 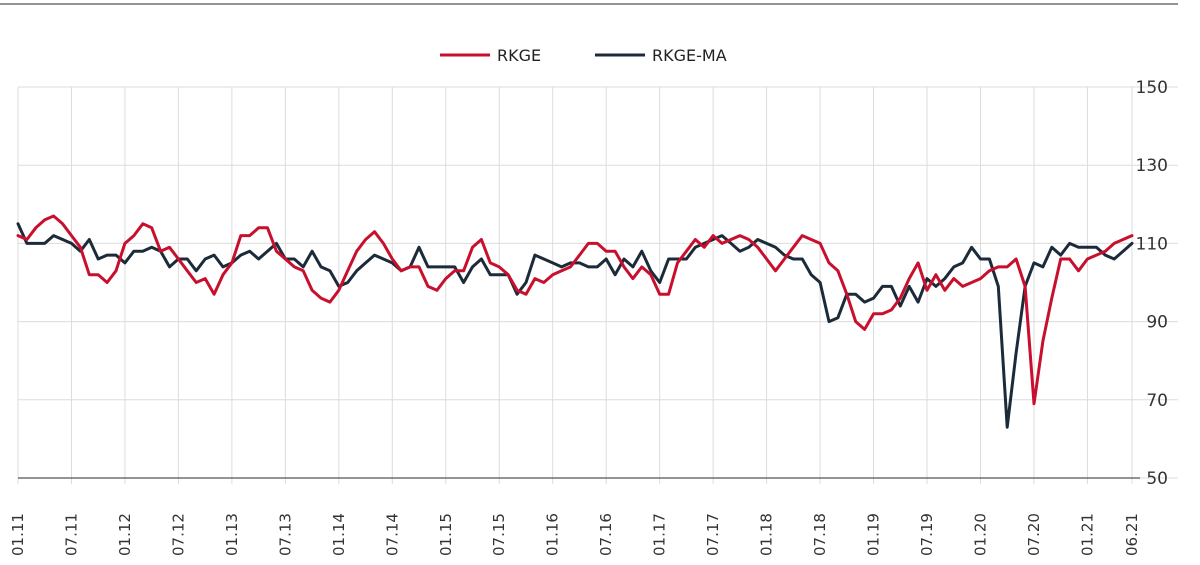 What do you see at coordinates (490, 55) in the screenshot?
I see `legend-item-rkge: RKGE` at bounding box center [490, 55].